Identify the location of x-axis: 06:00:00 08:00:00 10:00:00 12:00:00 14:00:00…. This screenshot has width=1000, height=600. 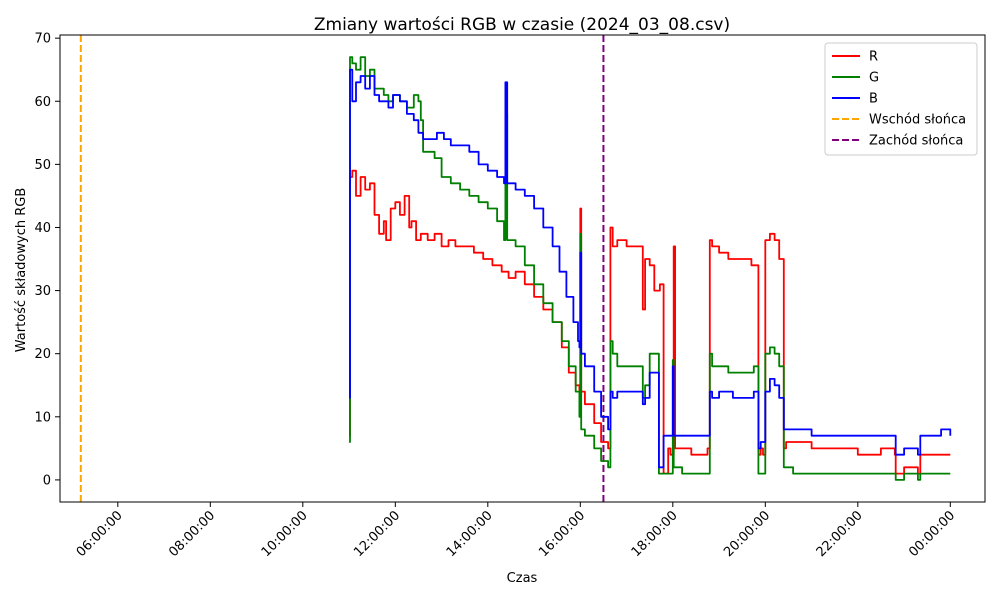
(516, 531).